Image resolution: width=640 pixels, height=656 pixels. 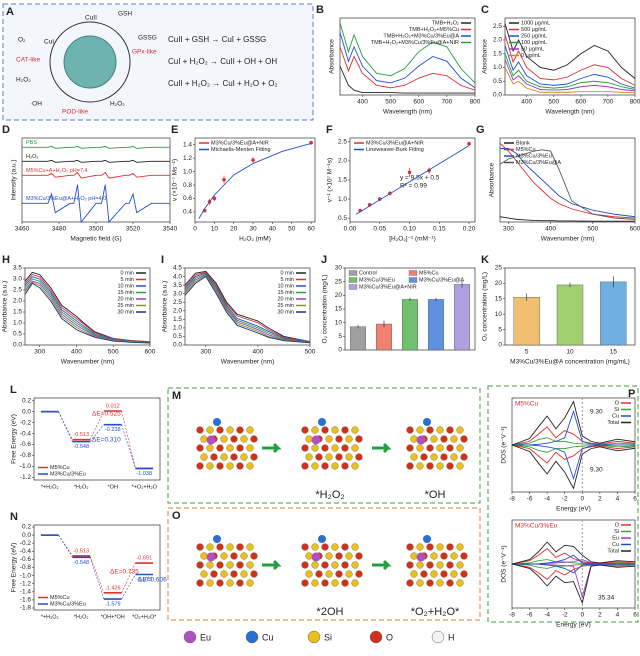 I want to click on state-label: *O₂+H₂O*, so click(x=435, y=612).